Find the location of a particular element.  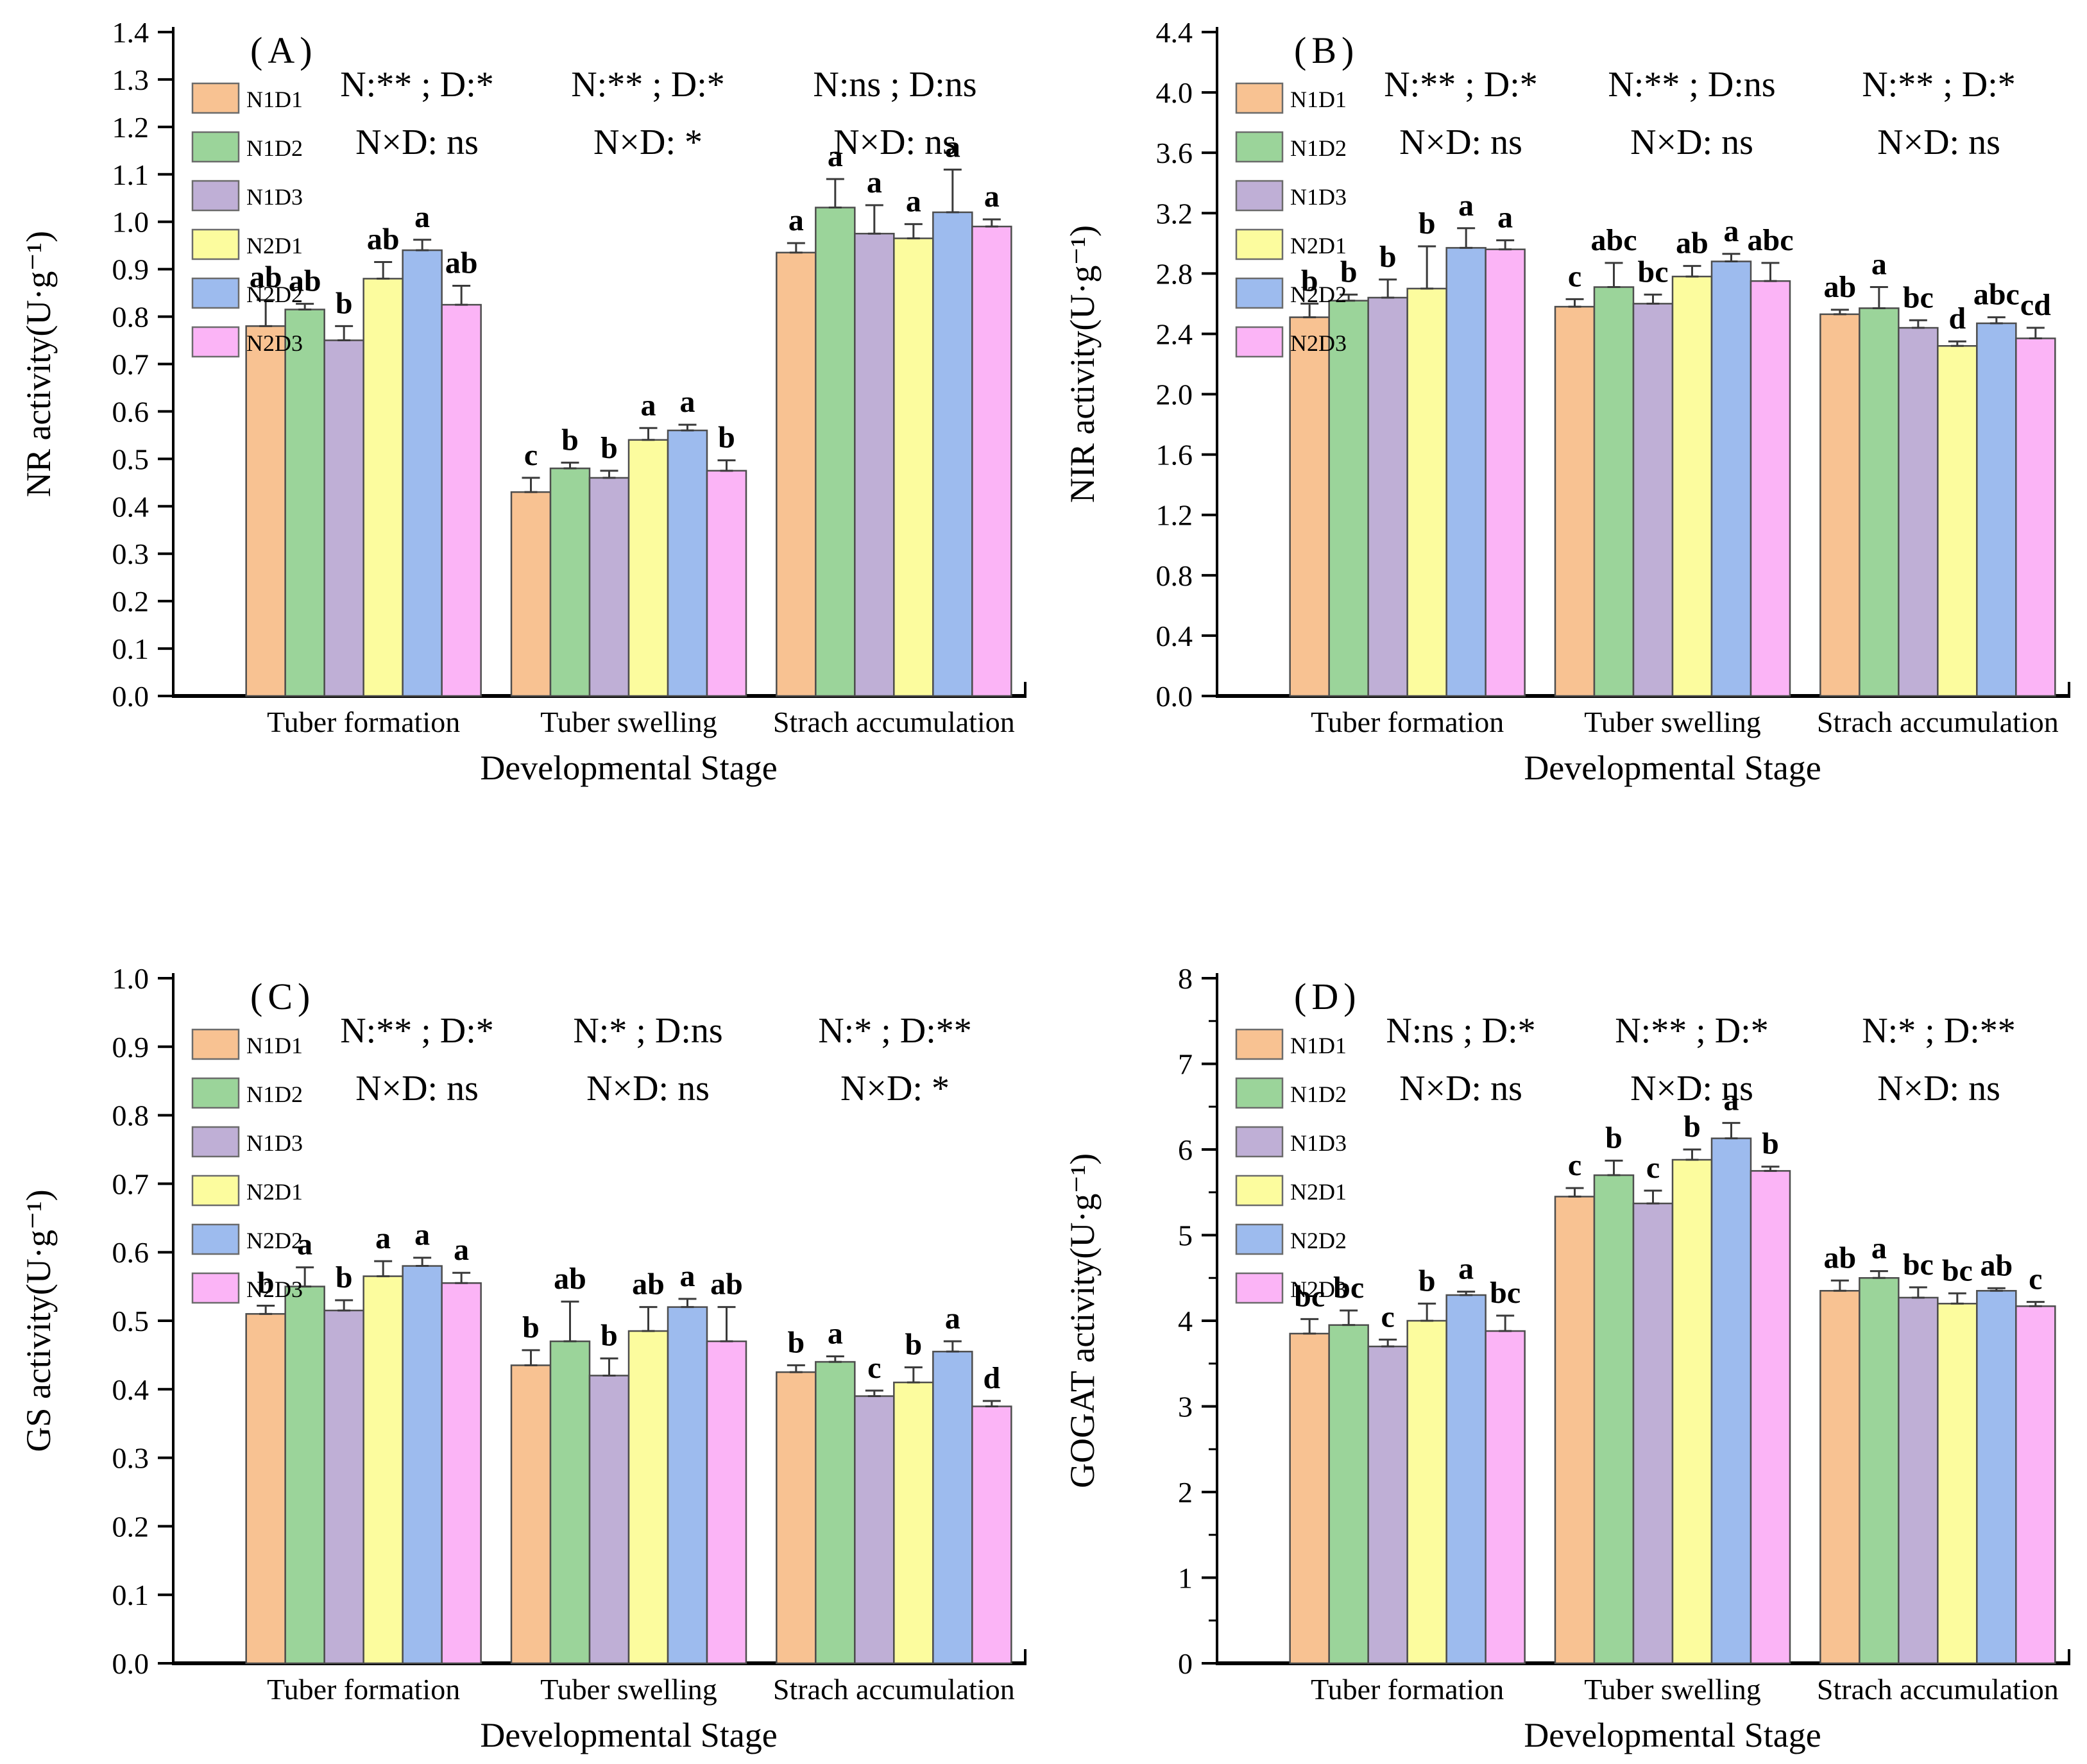

y-tick-label: 1.6 is located at coordinates (1174, 455).